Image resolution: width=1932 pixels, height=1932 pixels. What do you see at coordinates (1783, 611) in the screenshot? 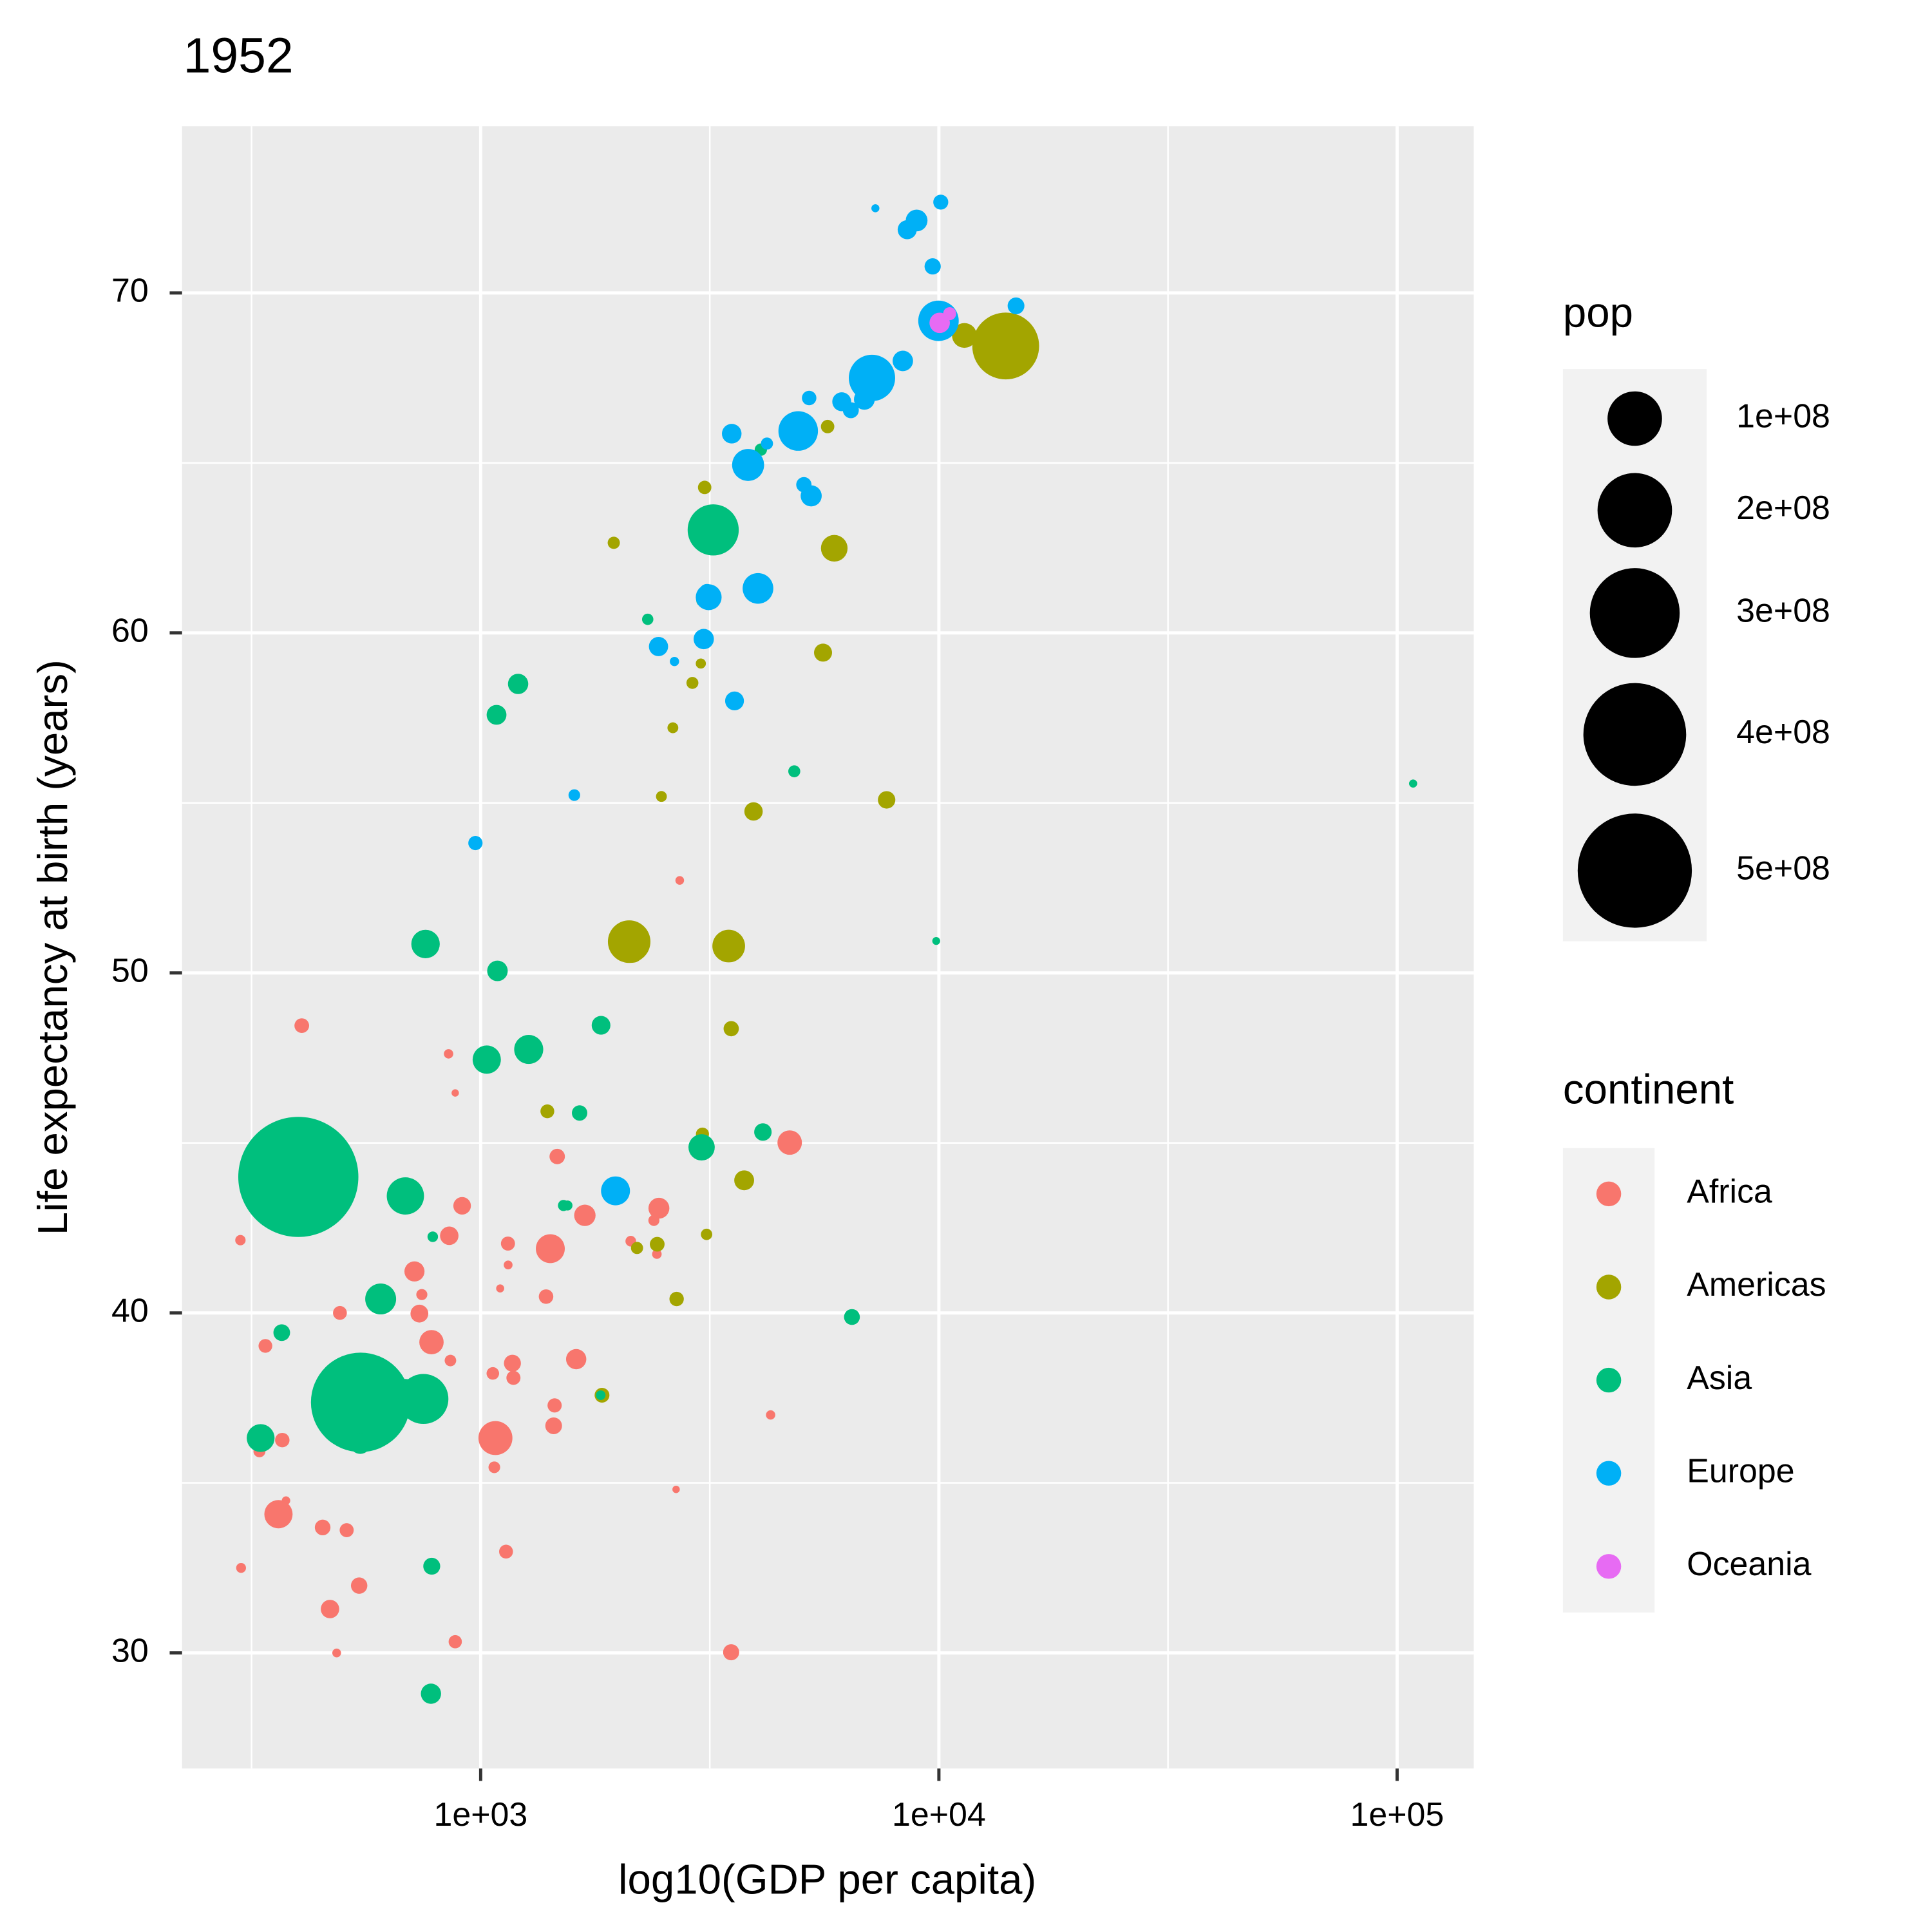
I see `size-legend-label: 3e+08` at bounding box center [1783, 611].